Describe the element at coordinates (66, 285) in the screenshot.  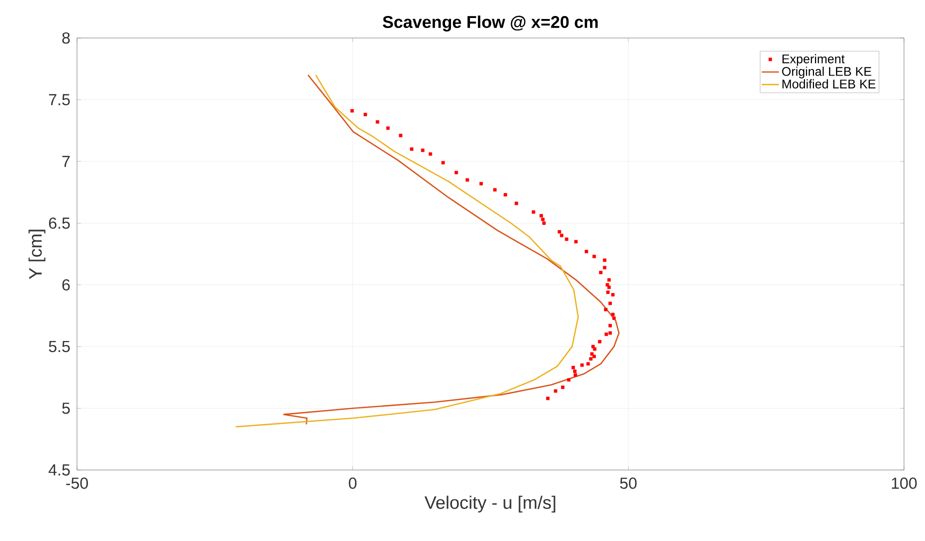
I see `y-tick-label: 6` at that location.